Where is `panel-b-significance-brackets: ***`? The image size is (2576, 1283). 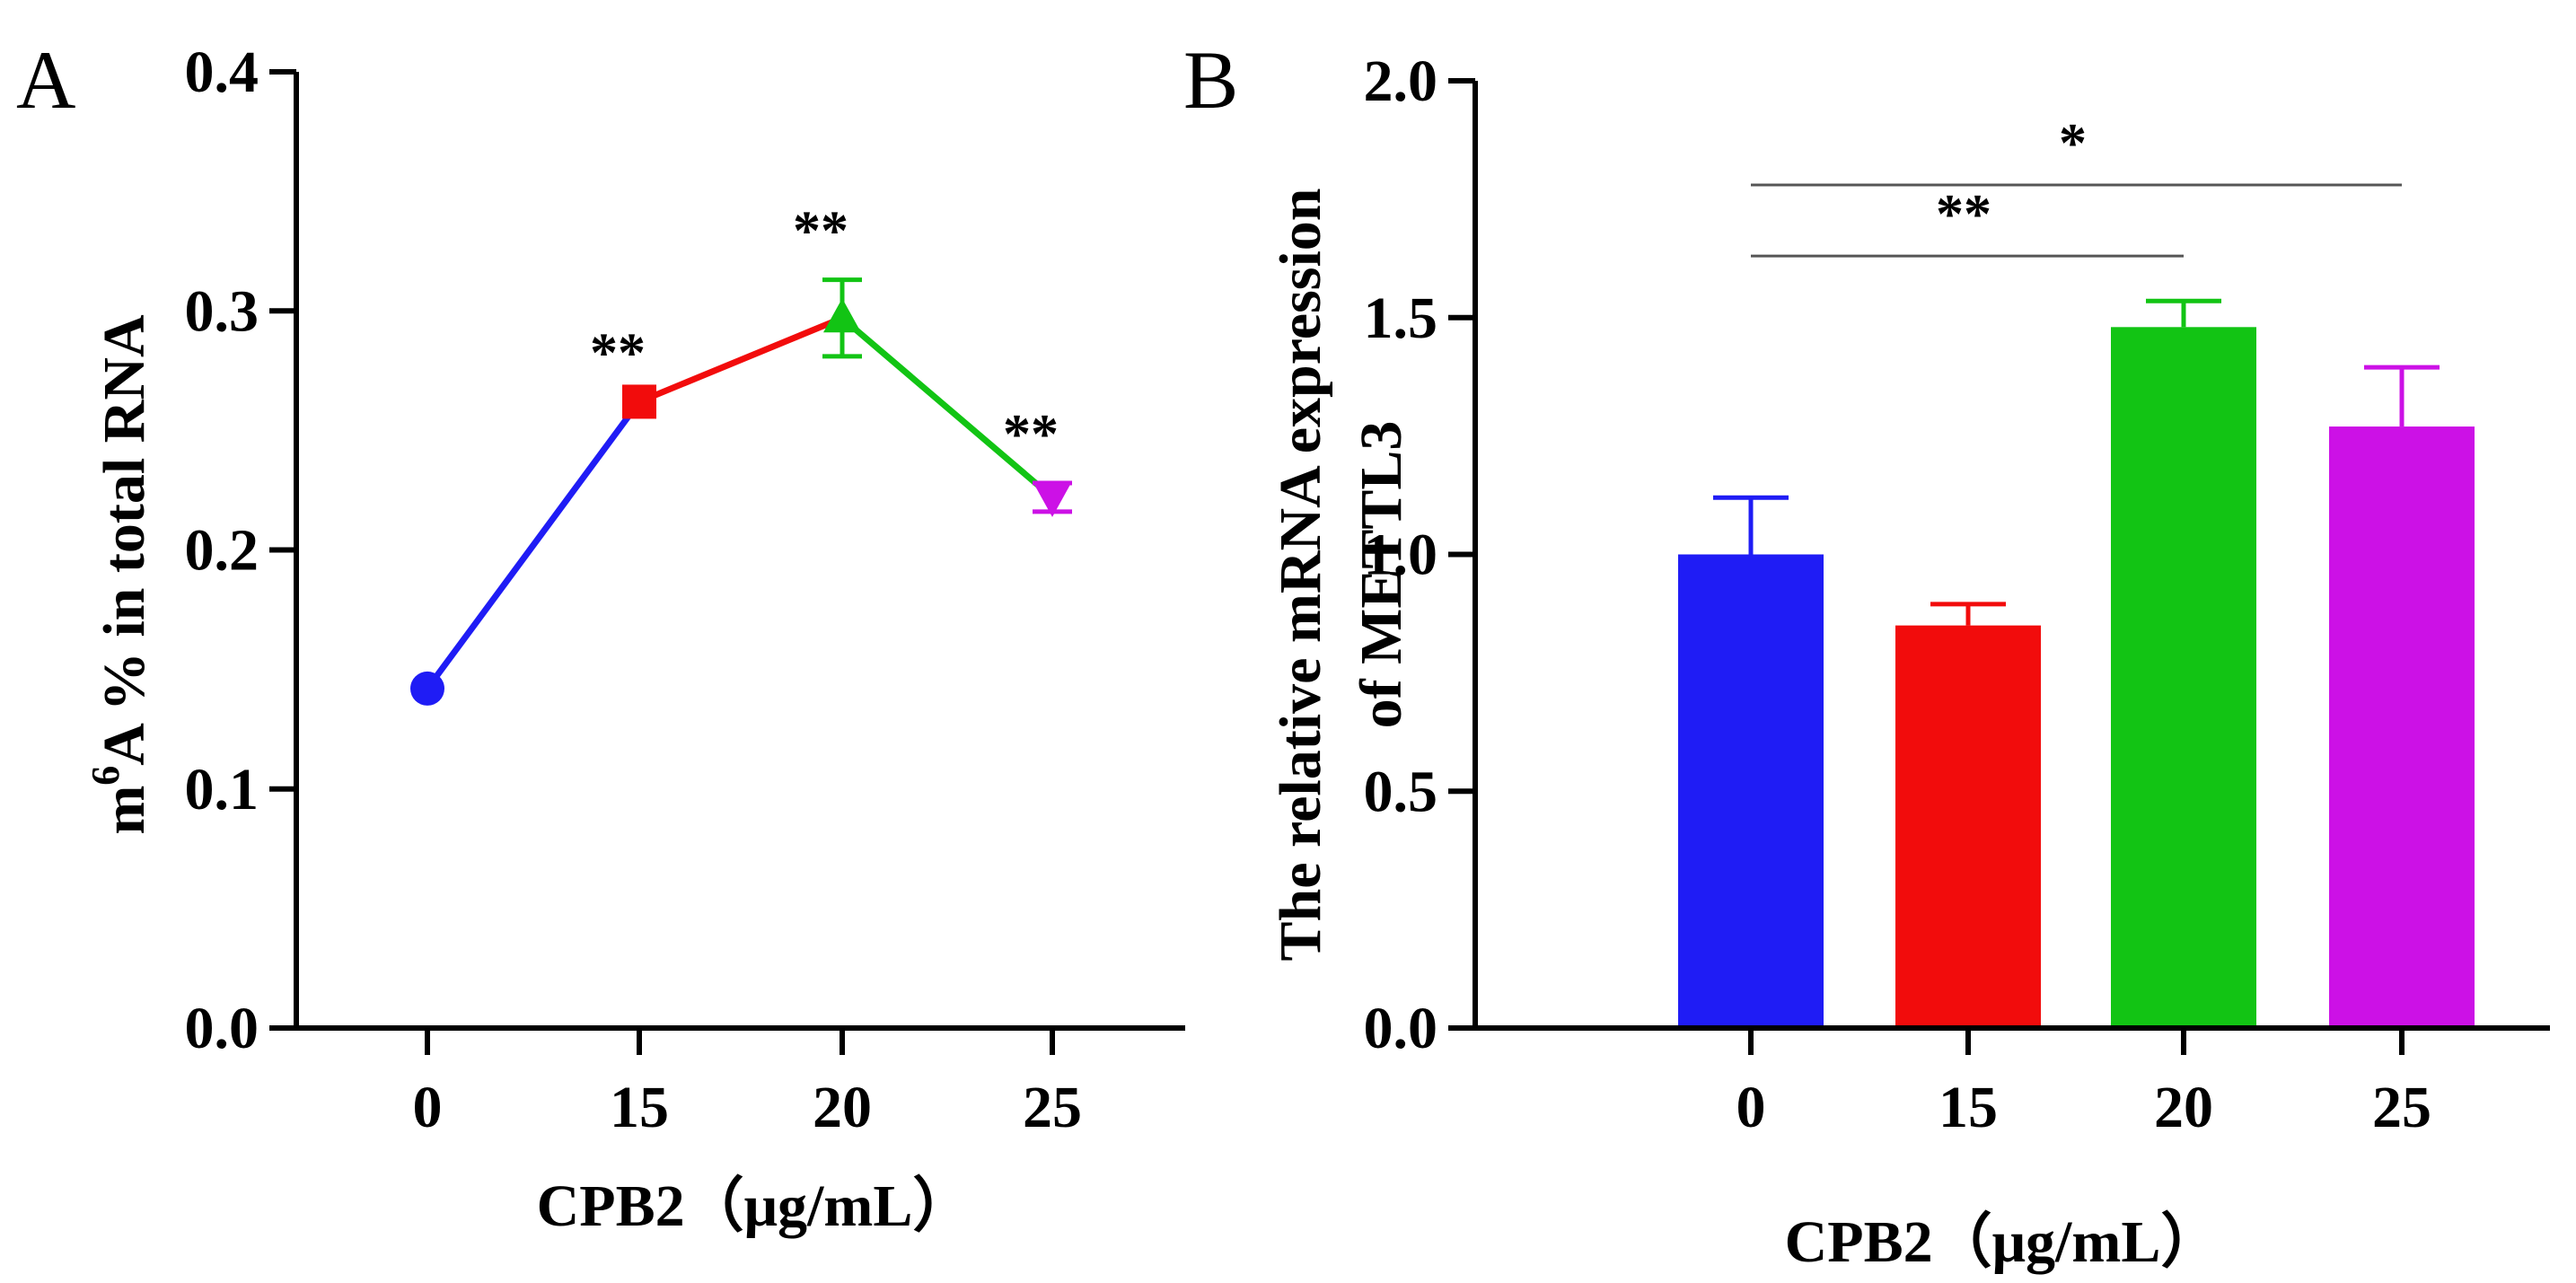
panel-b-significance-brackets: *** is located at coordinates (2076, 186).